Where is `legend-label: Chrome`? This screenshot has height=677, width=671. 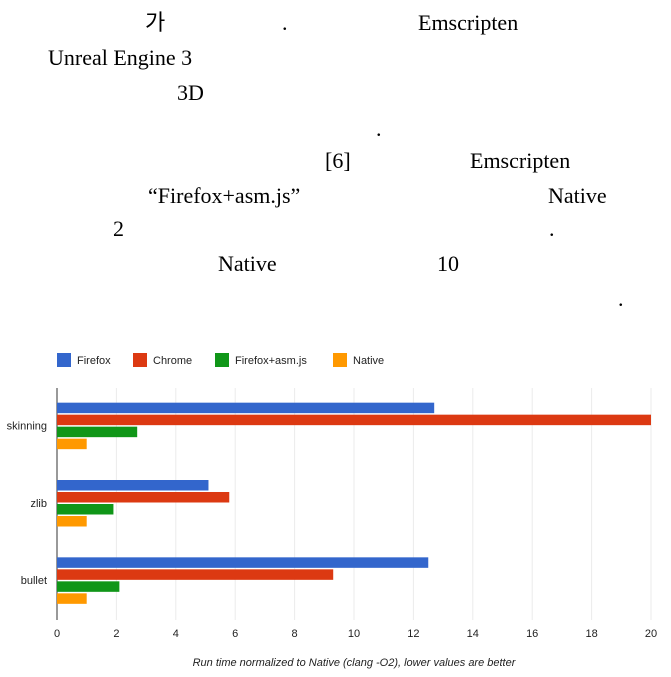
legend-label: Chrome is located at coordinates (172, 361).